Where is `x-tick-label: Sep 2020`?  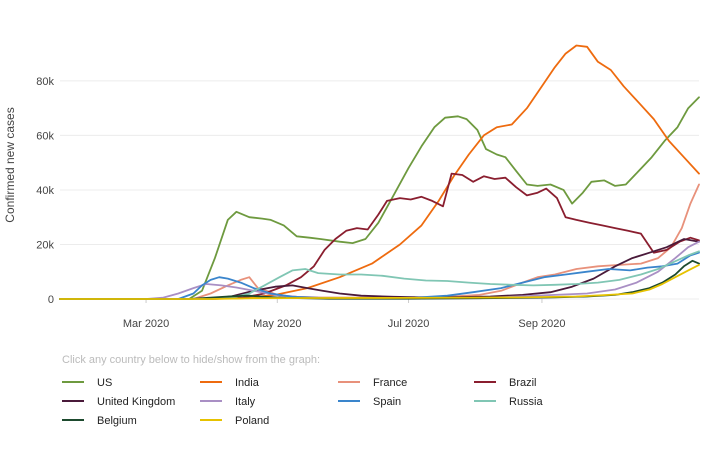
x-tick-label: Sep 2020 is located at coordinates (541, 324).